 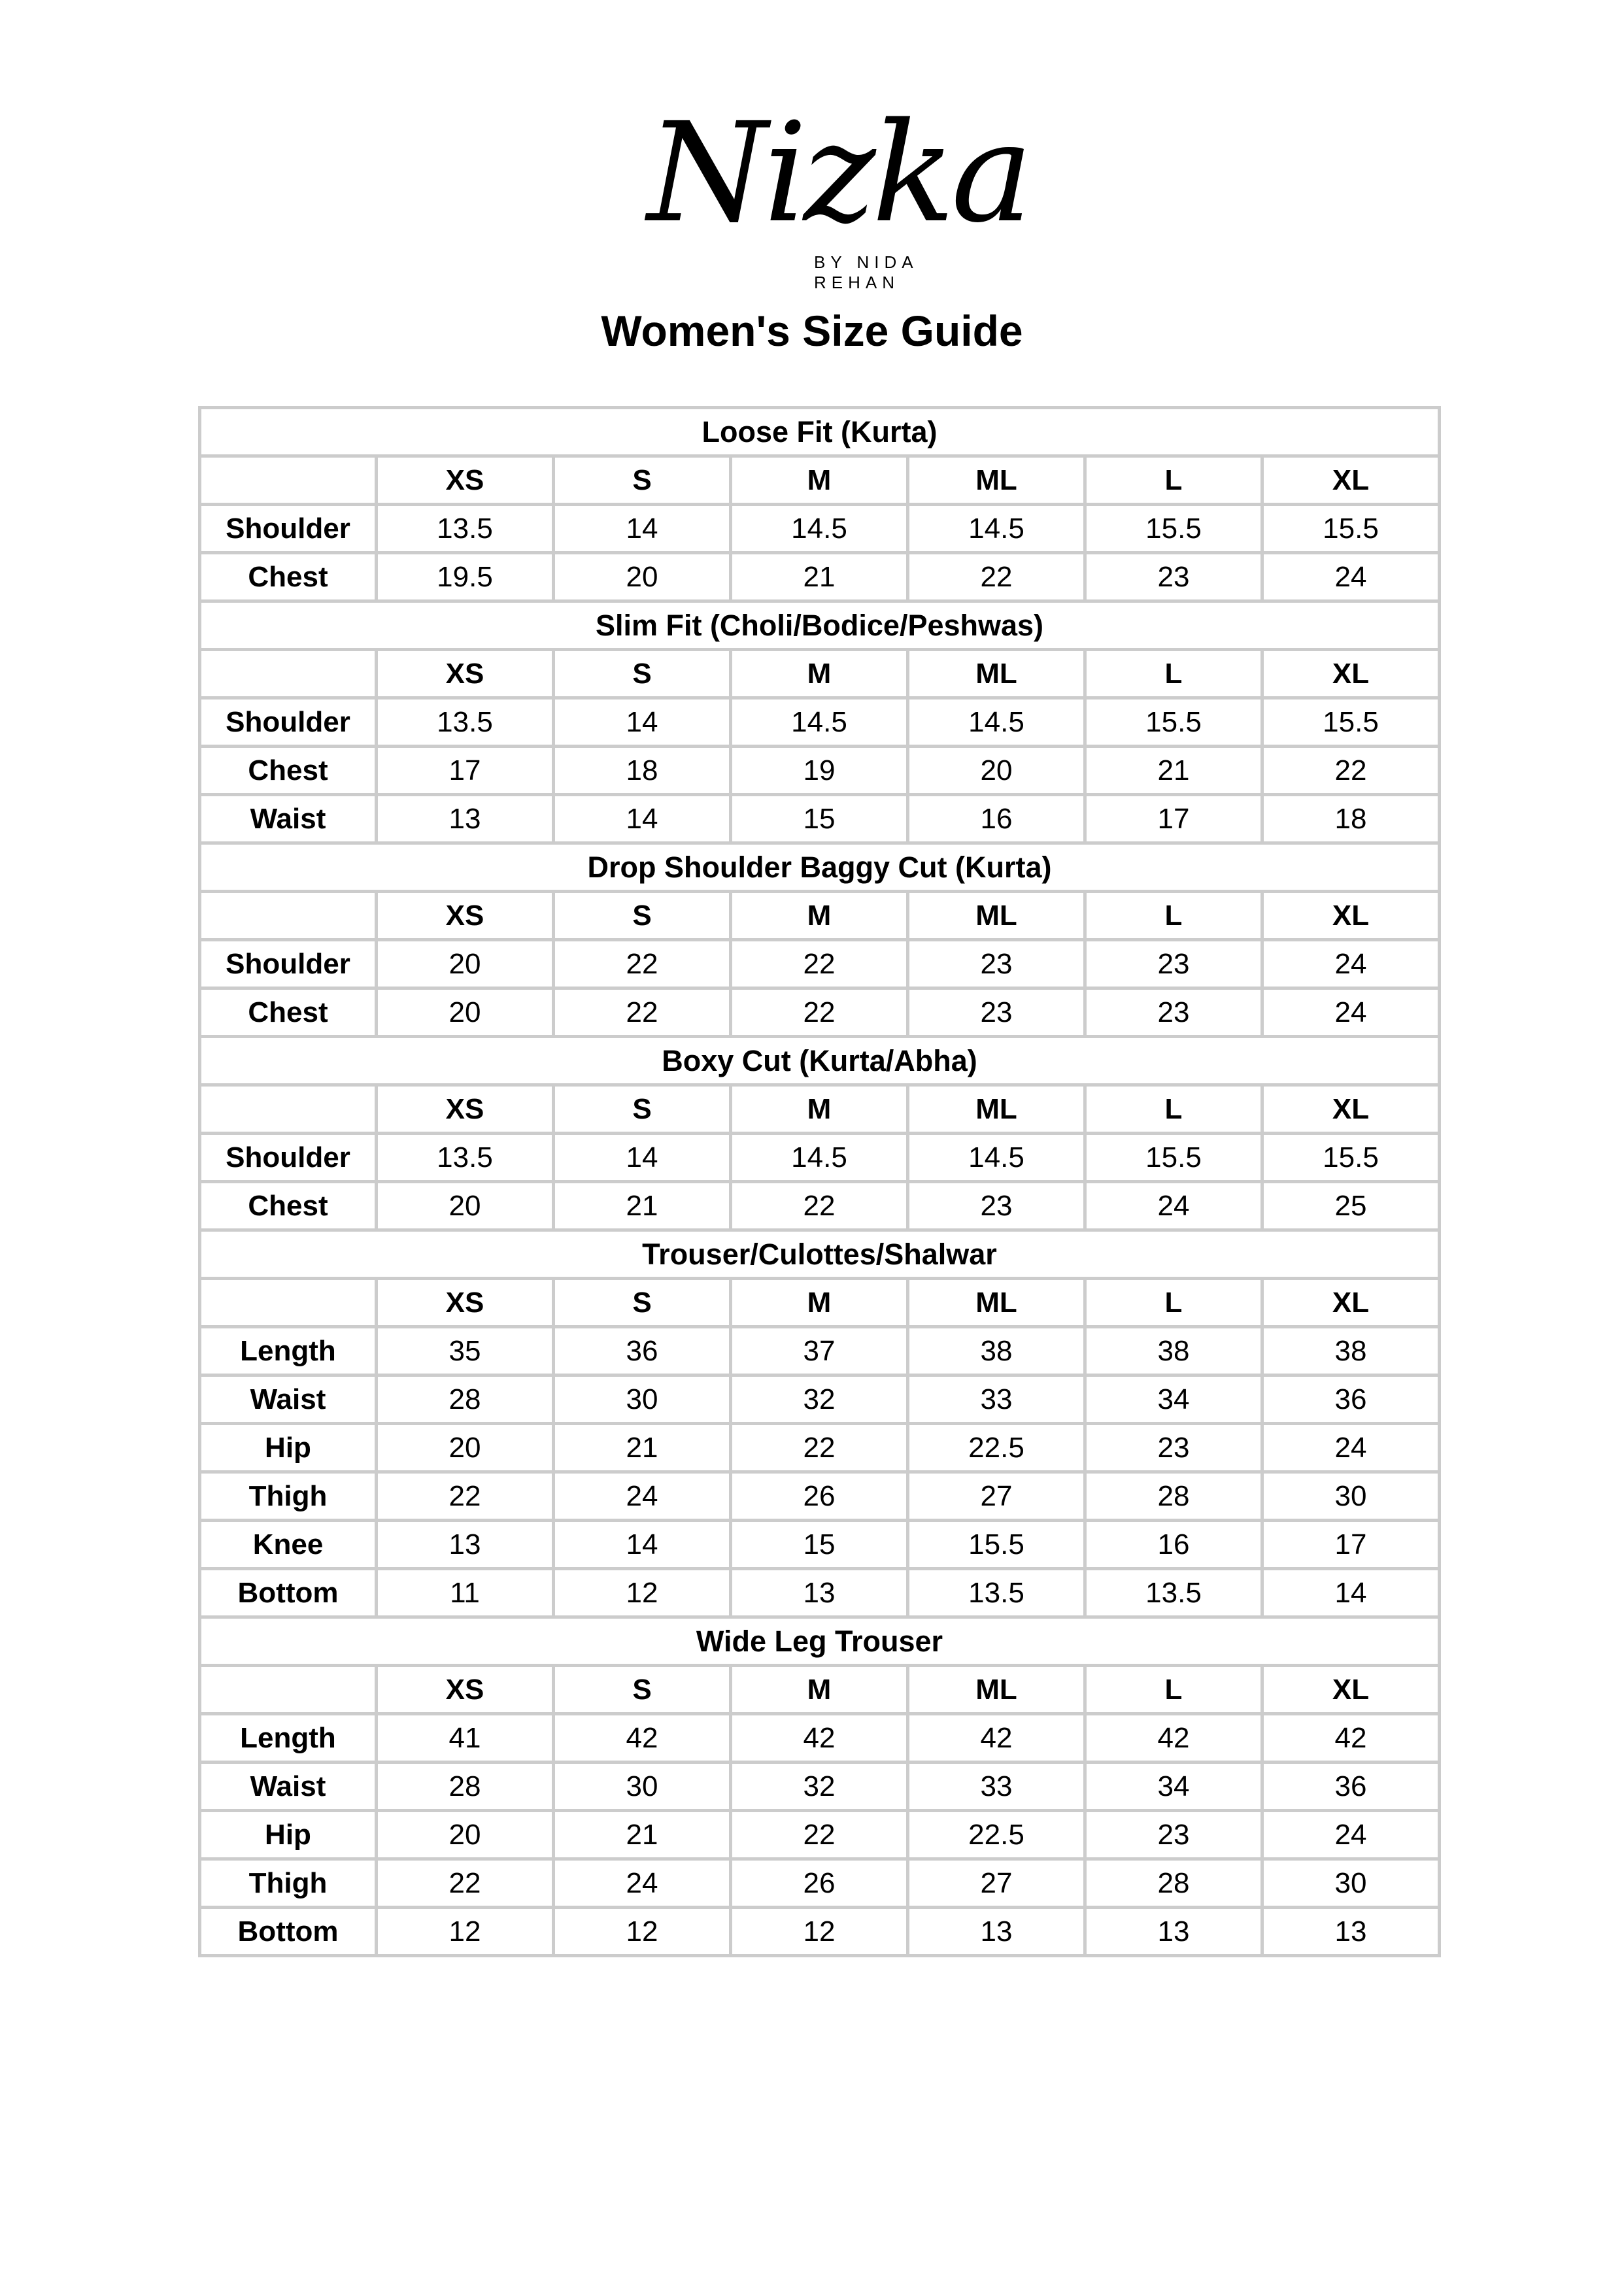 What do you see at coordinates (288, 1448) in the screenshot?
I see `measurement-label: Hip` at bounding box center [288, 1448].